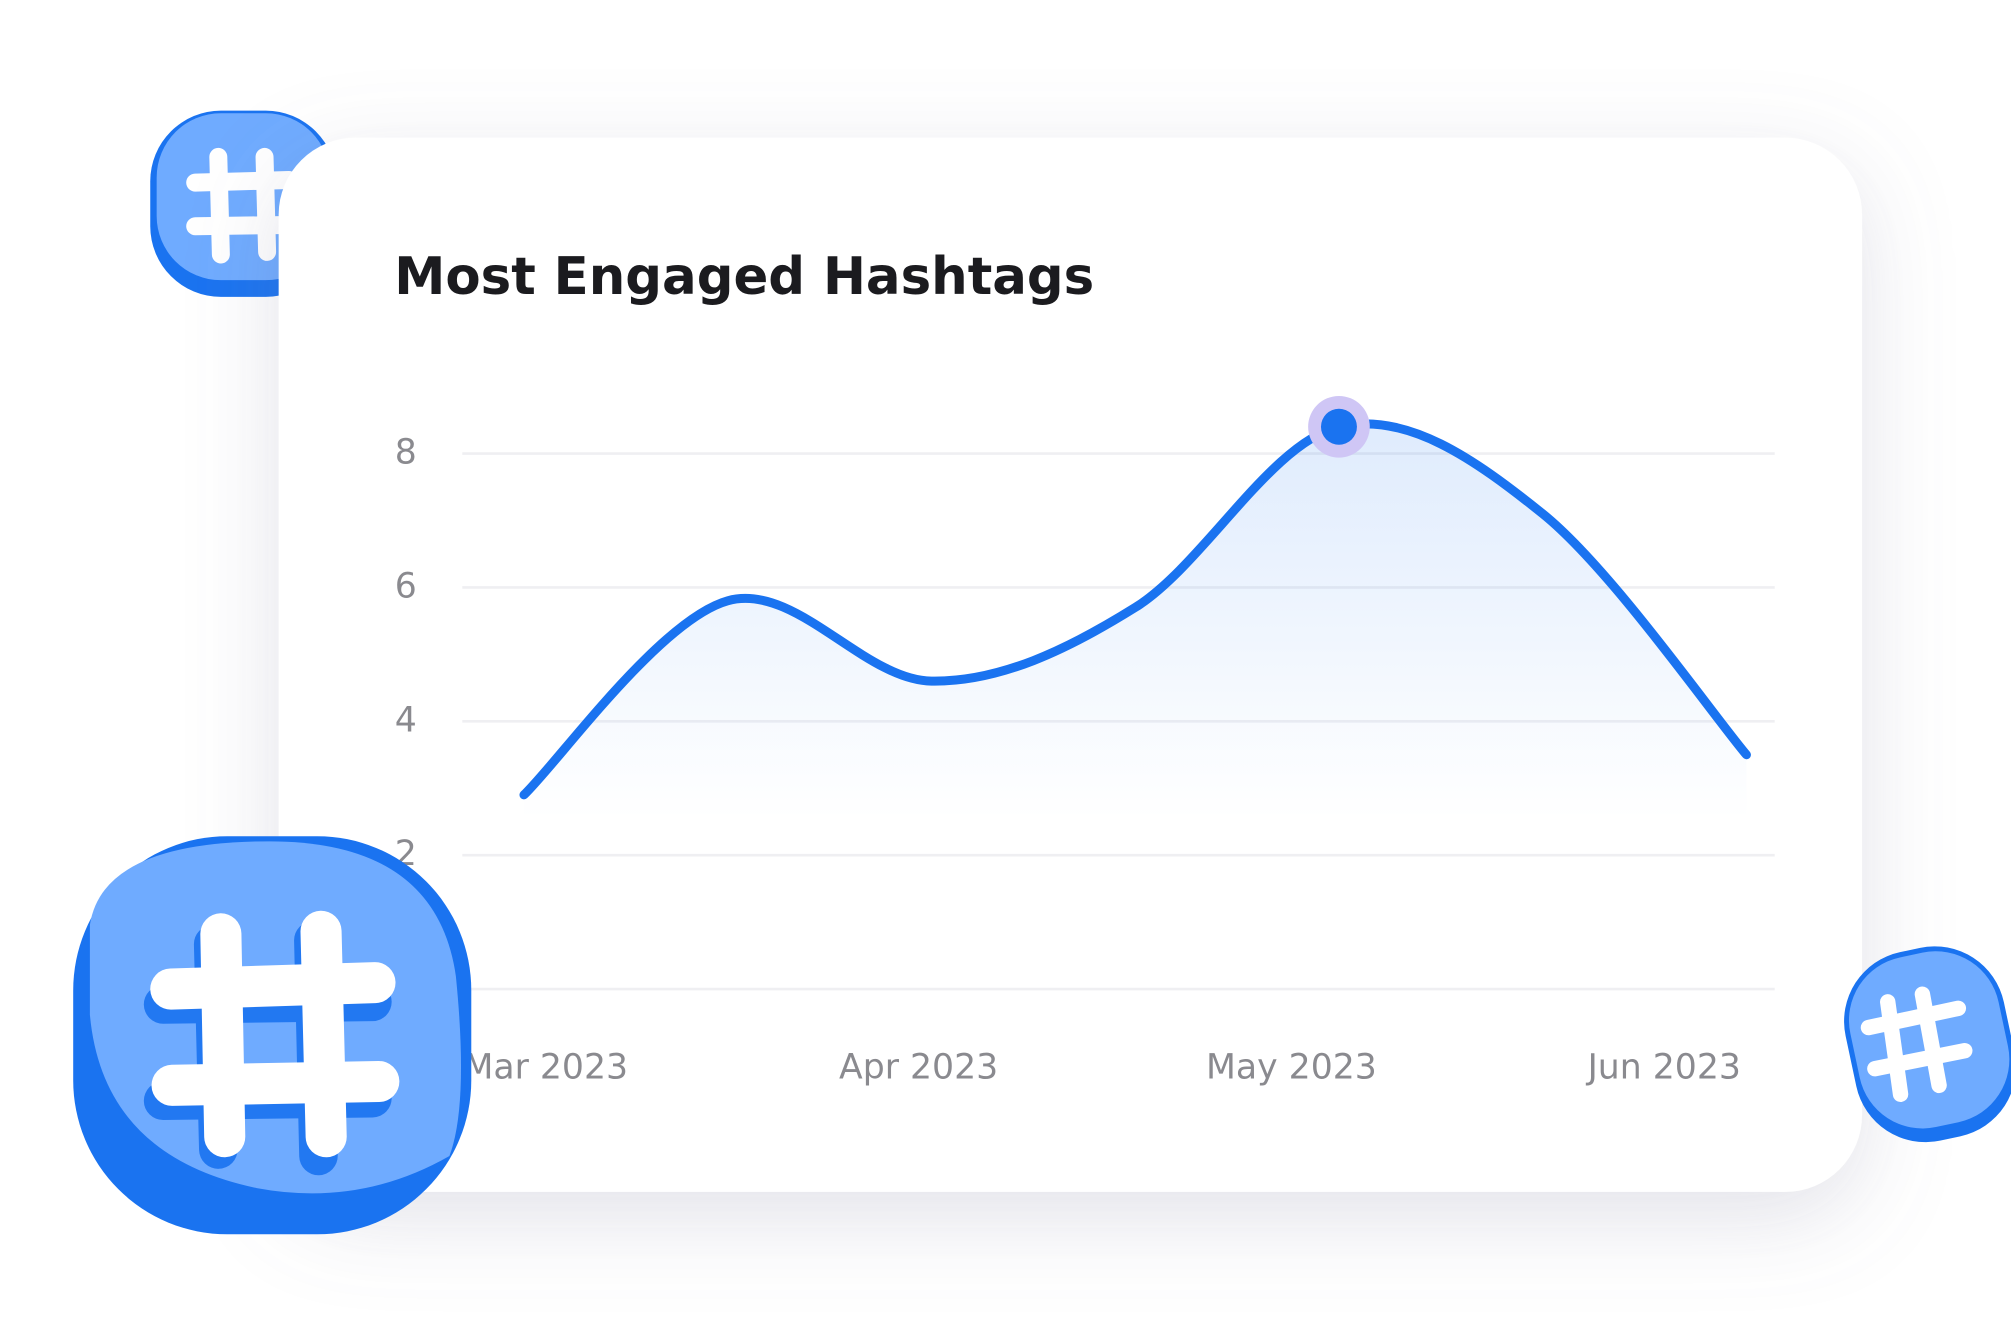 This screenshot has width=2011, height=1327. I want to click on x-tick-label: Mar 2023, so click(545, 1068).